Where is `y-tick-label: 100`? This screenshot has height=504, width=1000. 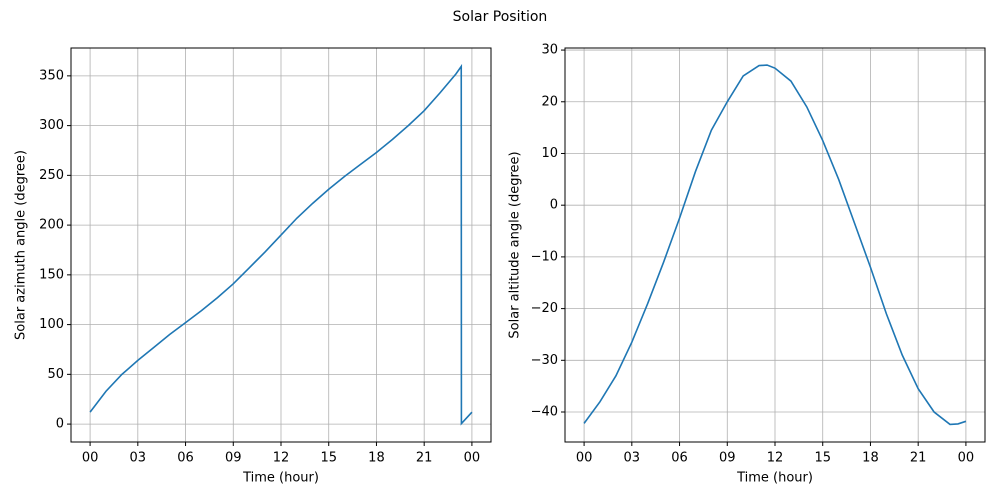
y-tick-label: 100 is located at coordinates (51, 324).